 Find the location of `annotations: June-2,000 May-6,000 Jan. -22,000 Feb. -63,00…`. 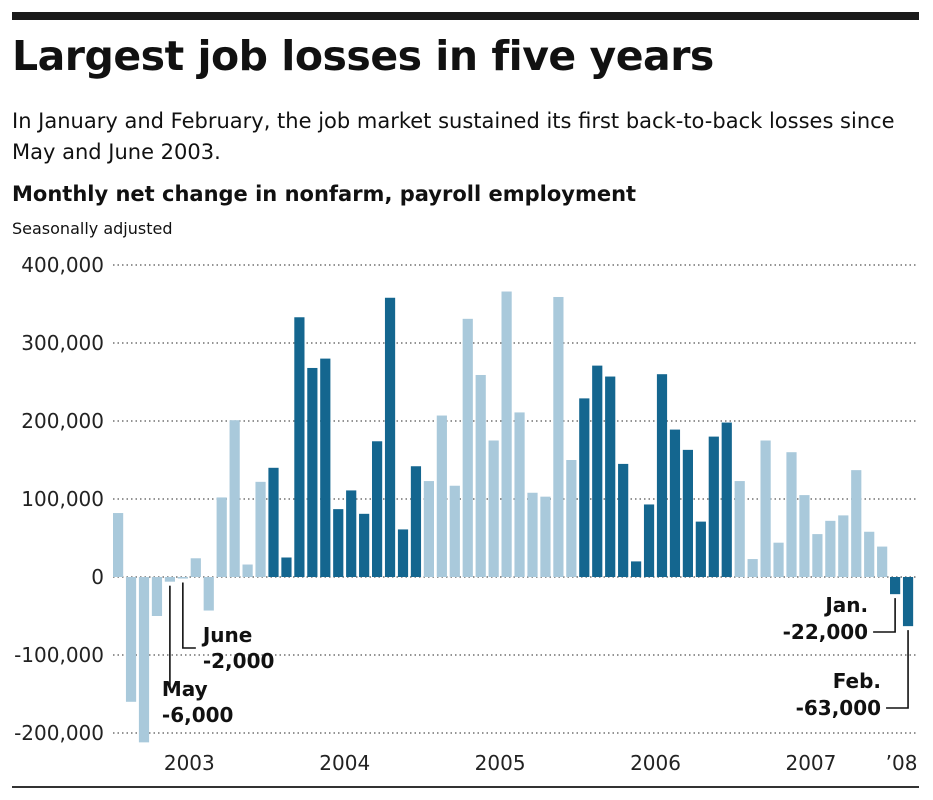

annotations: June-2,000 May-6,000 Jan. -22,000 Feb. -63,00… is located at coordinates (535, 654).